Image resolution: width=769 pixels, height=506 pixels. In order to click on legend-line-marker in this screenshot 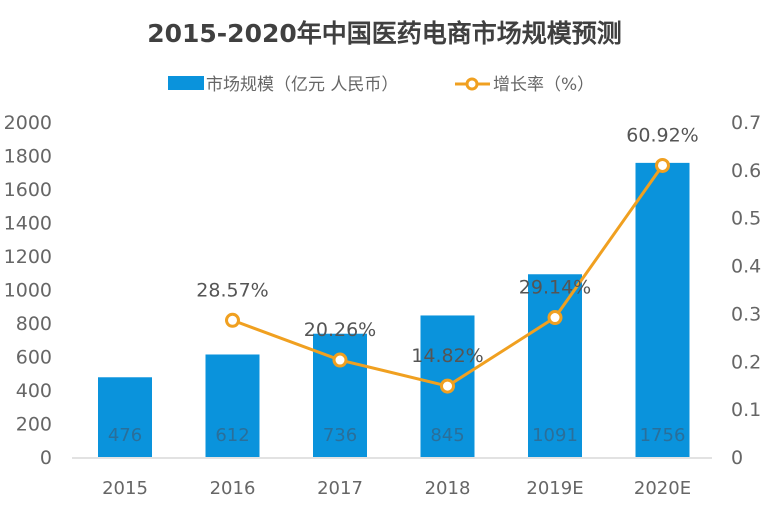, I will do `click(472, 84)`.